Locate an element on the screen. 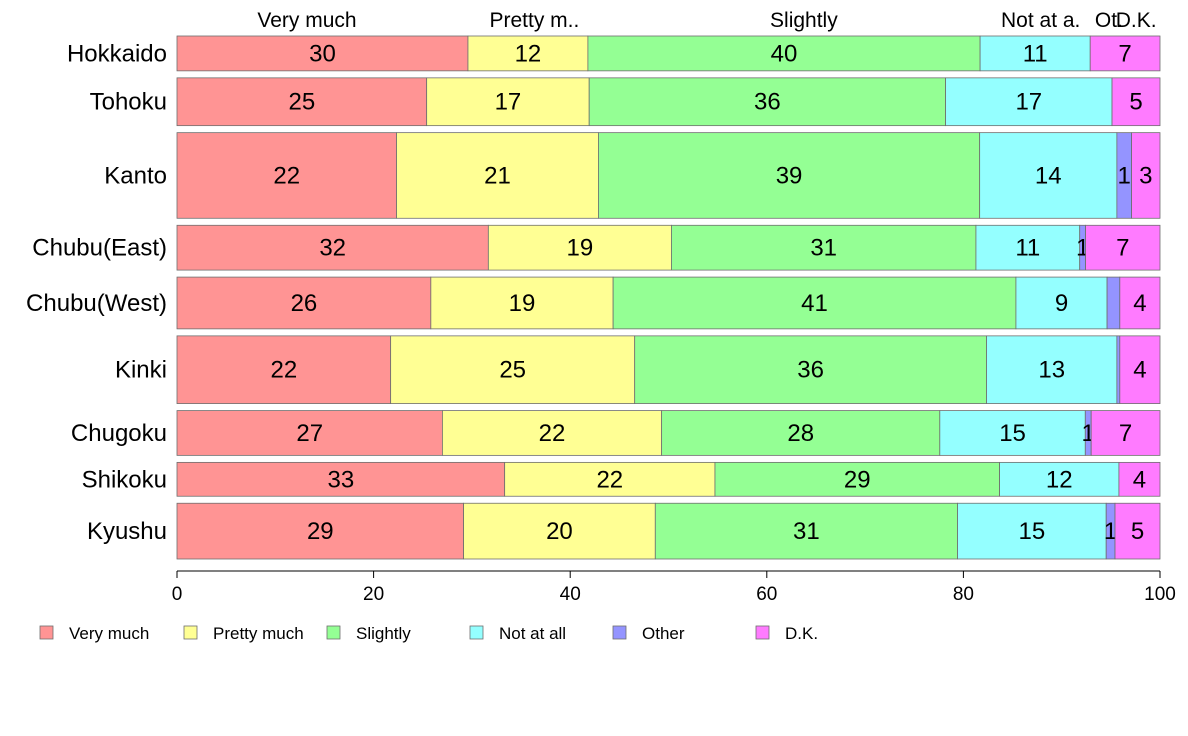 This screenshot has height=736, width=1188. bar-segment-very-much-hokkaido is located at coordinates (322, 53).